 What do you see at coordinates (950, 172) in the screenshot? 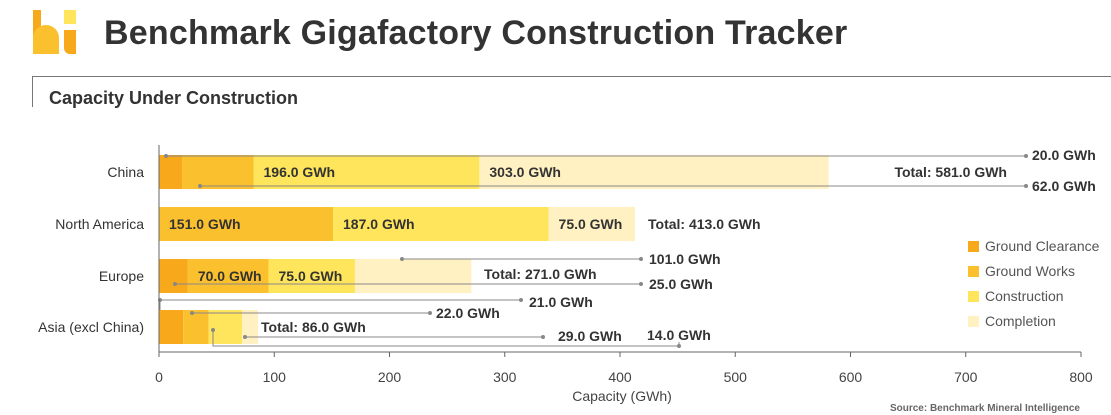
I see `total-label: Total: 581.0 GWh` at bounding box center [950, 172].